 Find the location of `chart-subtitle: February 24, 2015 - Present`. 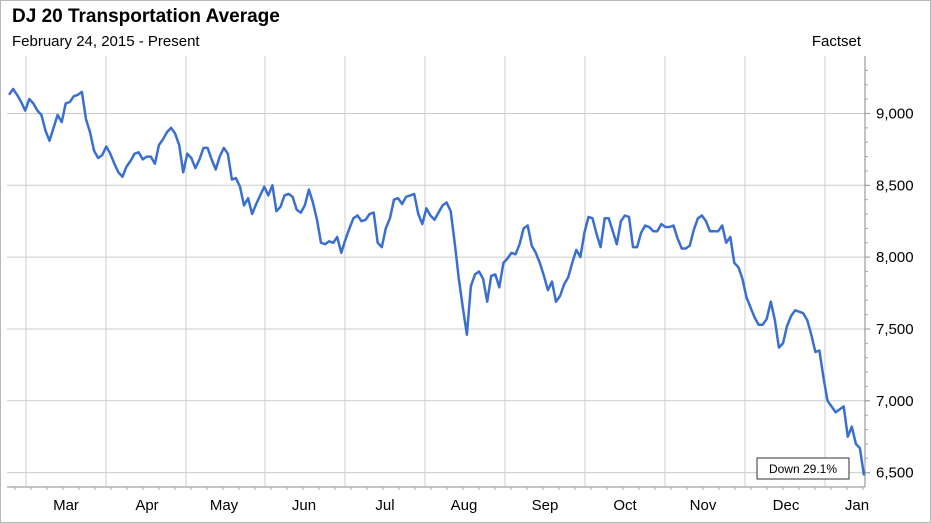

chart-subtitle: February 24, 2015 - Present is located at coordinates (106, 41).